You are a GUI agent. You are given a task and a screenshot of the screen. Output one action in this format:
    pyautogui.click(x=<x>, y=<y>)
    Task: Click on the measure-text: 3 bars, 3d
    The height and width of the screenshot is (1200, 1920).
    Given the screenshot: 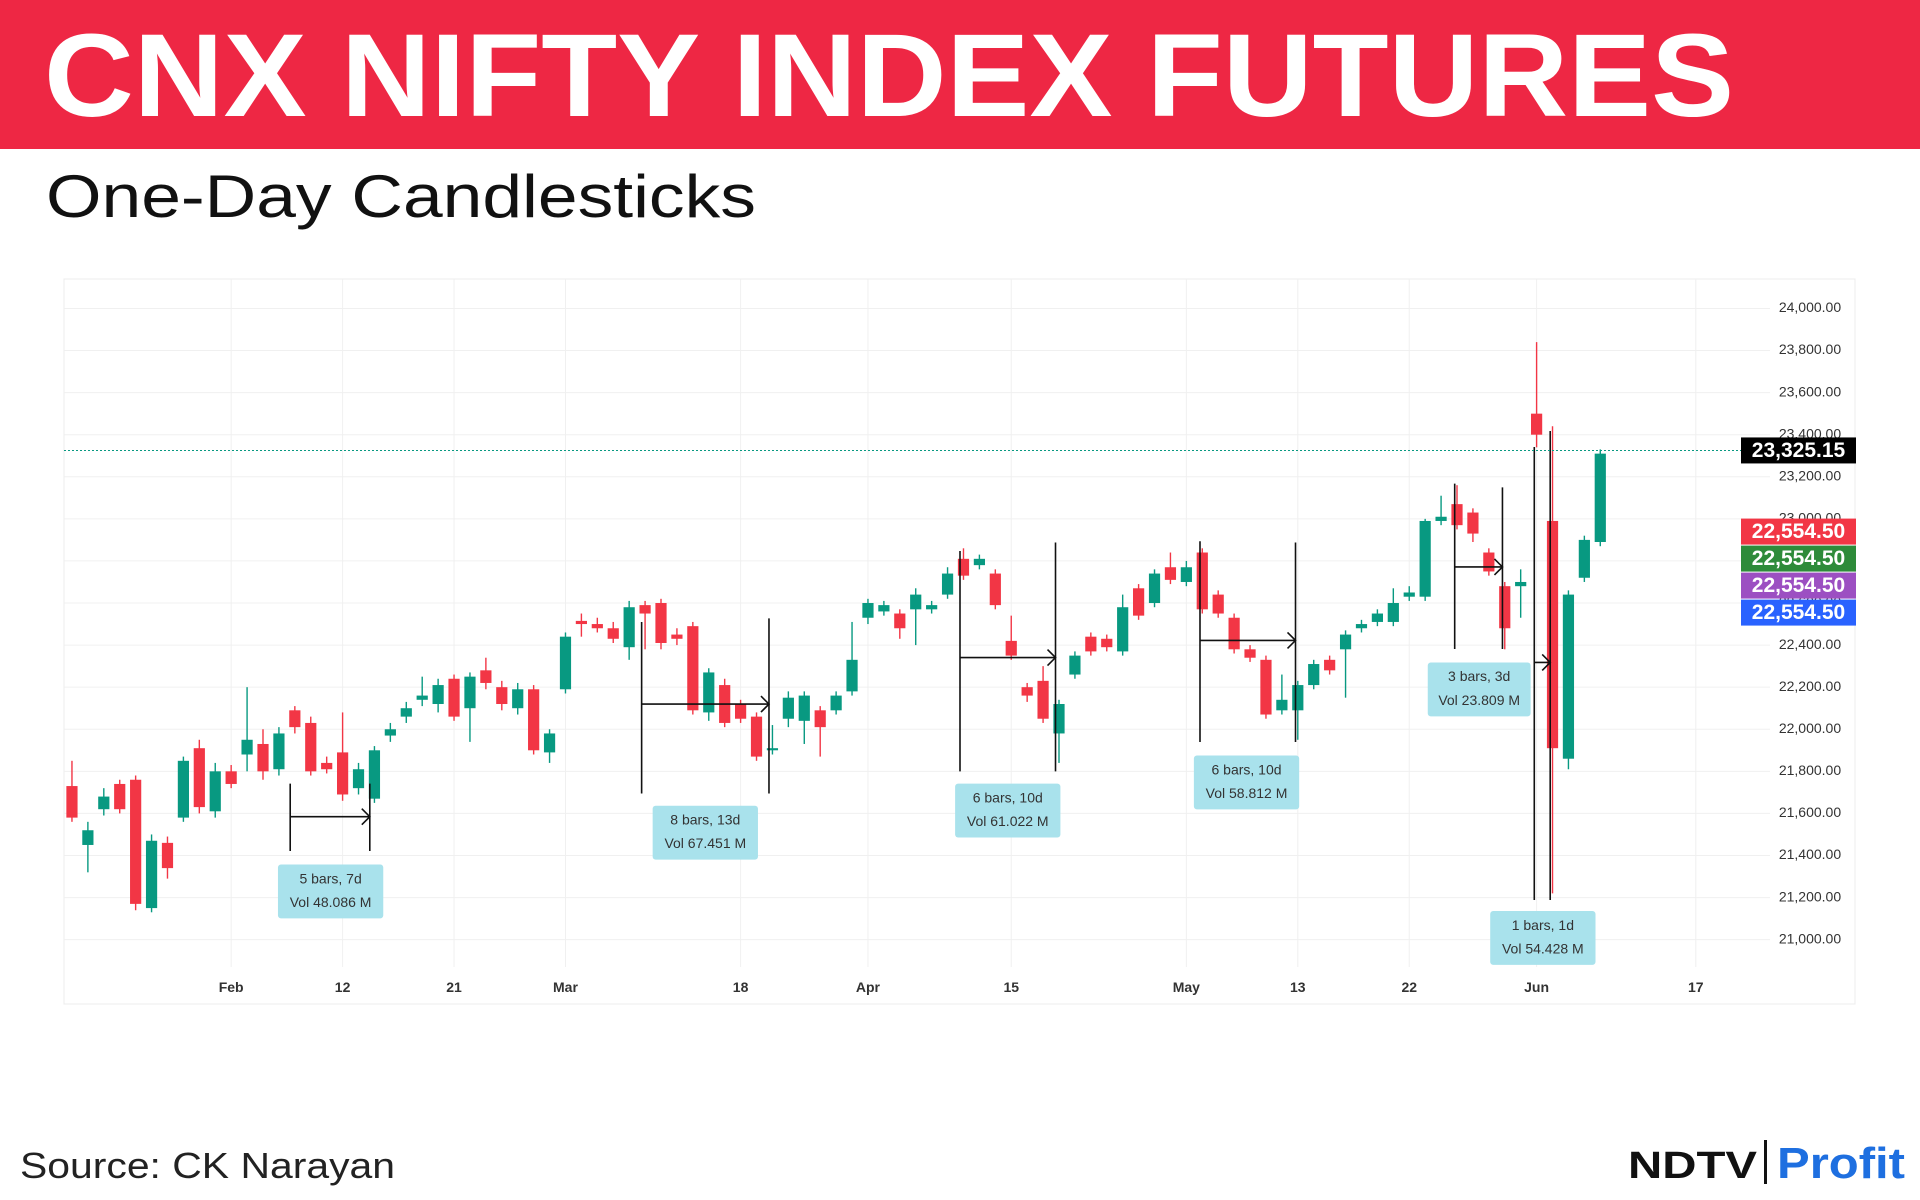 What is the action you would take?
    pyautogui.click(x=1479, y=676)
    